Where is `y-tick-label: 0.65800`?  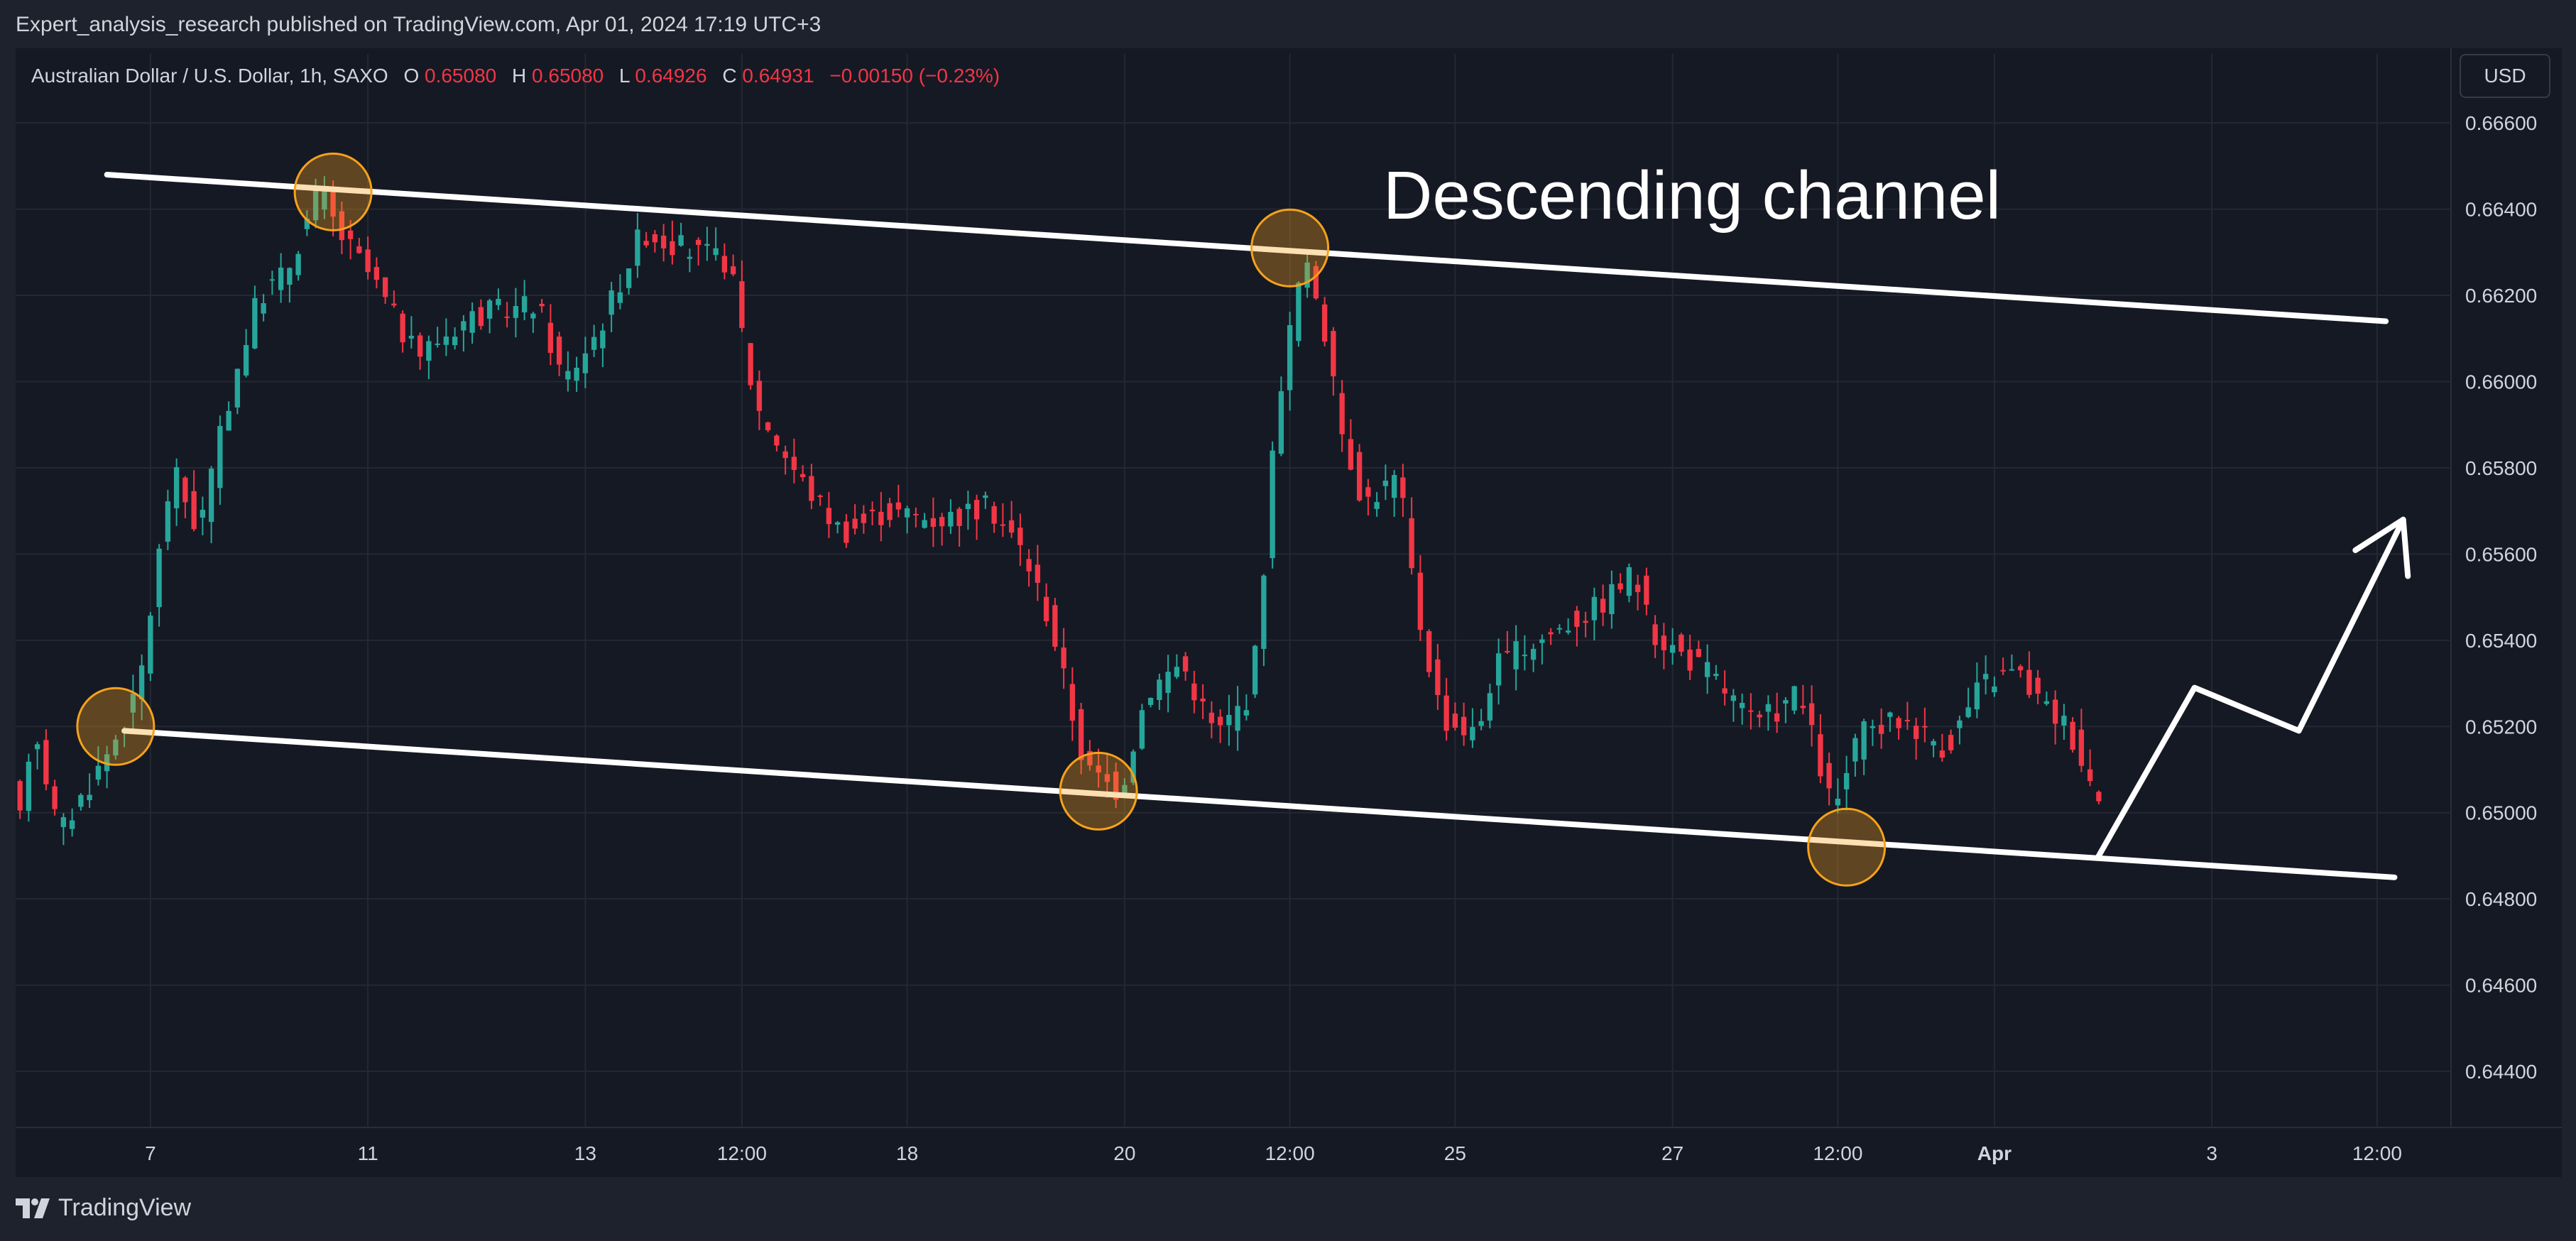 y-tick-label: 0.65800 is located at coordinates (2501, 468).